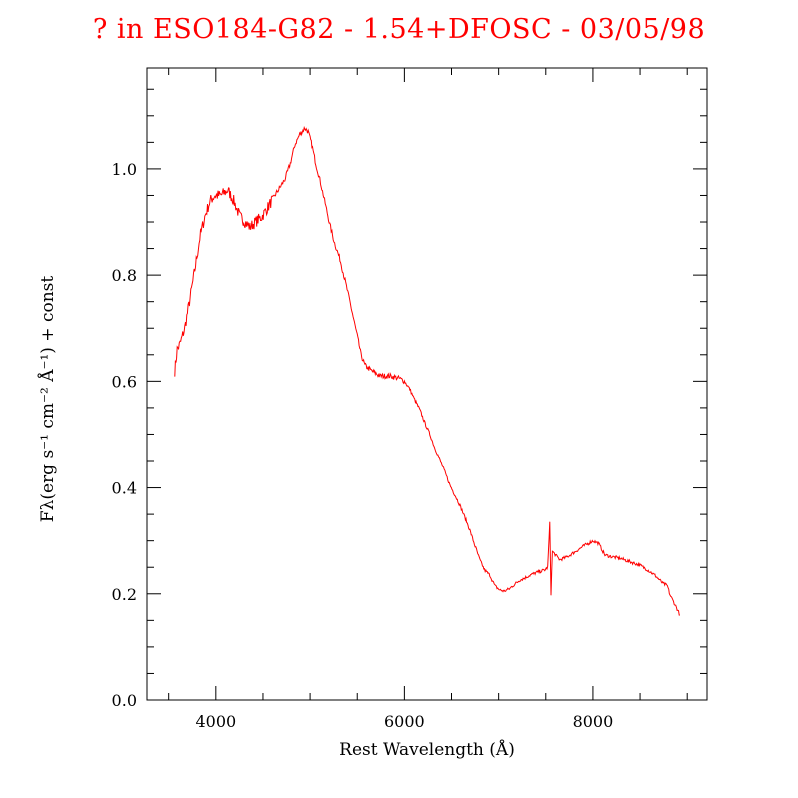 This screenshot has height=798, width=798. Describe the element at coordinates (399, 29) in the screenshot. I see `chart-title: ? in ESO184-G82 - 1.54+DFOSC - 03/05/98` at that location.